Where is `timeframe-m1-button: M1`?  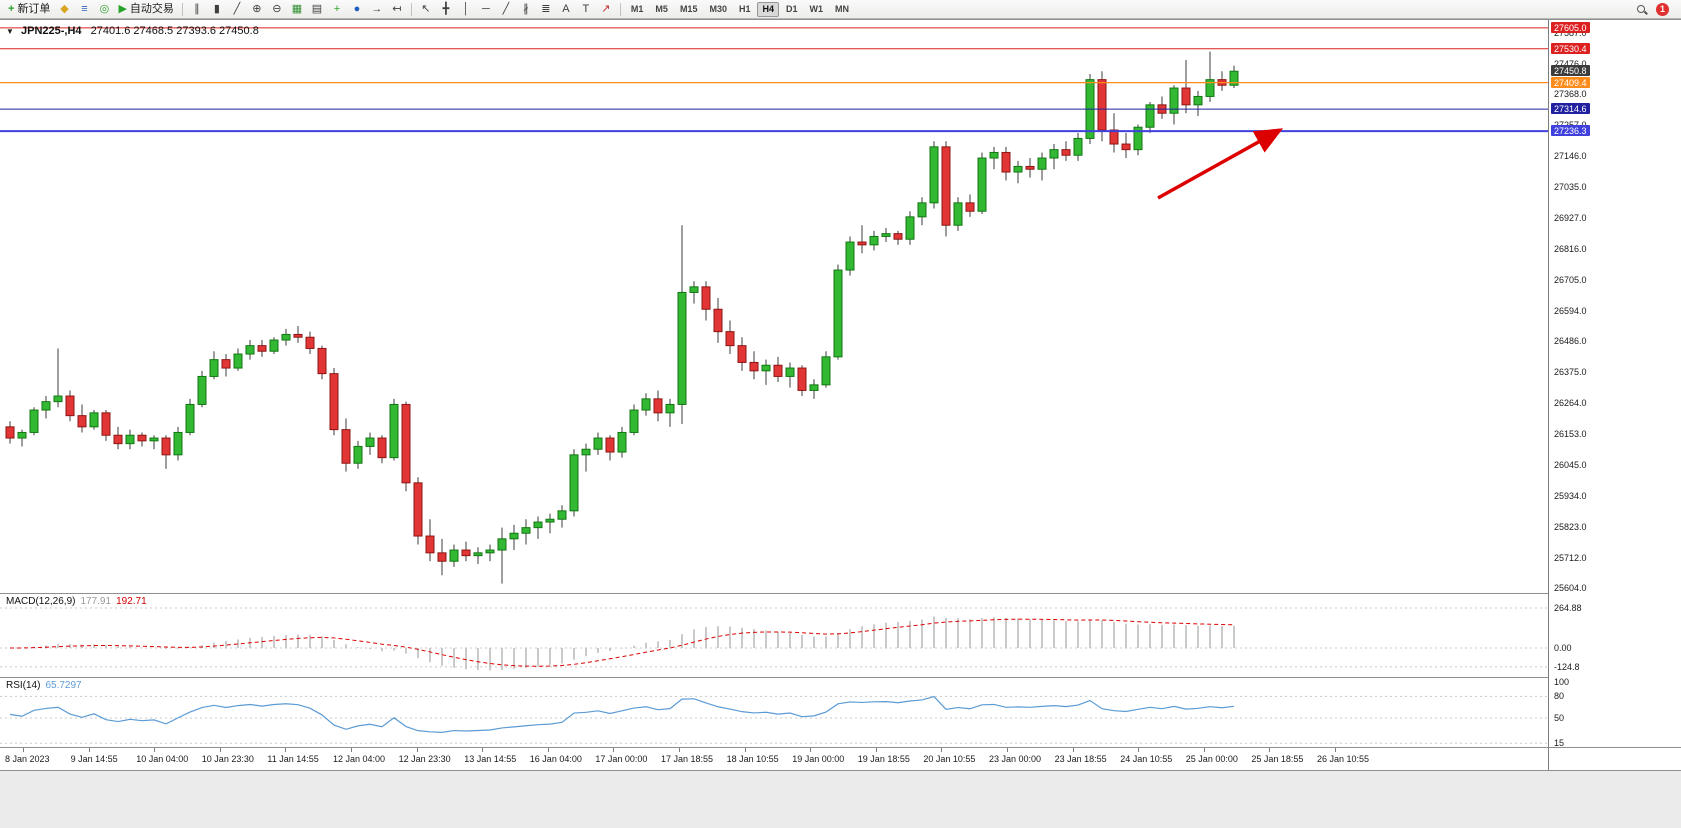 timeframe-m1-button: M1 is located at coordinates (637, 9).